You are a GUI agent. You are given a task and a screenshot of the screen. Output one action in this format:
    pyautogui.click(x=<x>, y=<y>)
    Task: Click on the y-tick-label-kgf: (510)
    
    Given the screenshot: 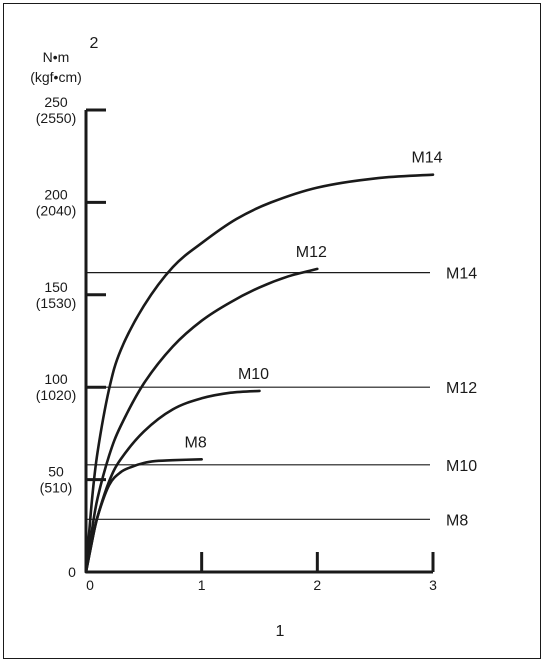 What is the action you would take?
    pyautogui.click(x=56, y=488)
    